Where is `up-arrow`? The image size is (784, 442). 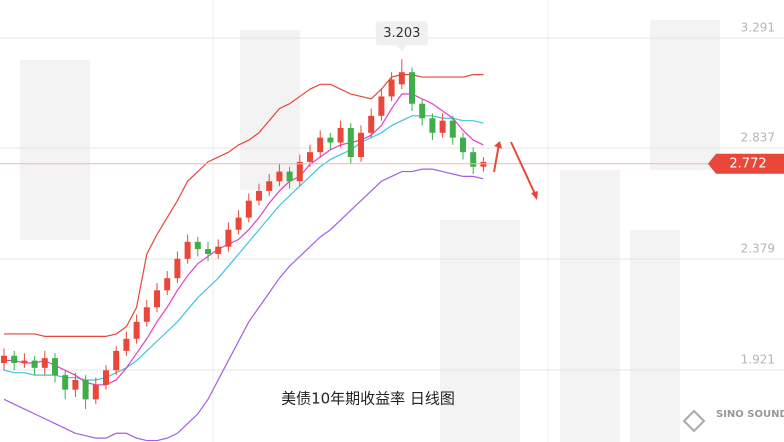
up-arrow is located at coordinates (496, 158).